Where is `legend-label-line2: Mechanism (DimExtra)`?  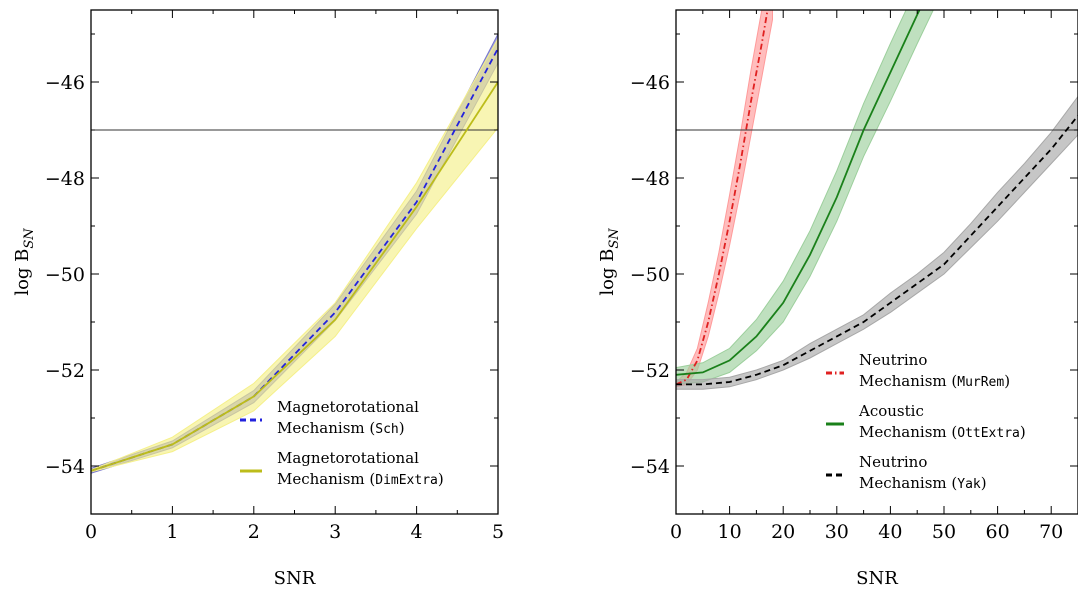 legend-label-line2: Mechanism (DimExtra) is located at coordinates (360, 479).